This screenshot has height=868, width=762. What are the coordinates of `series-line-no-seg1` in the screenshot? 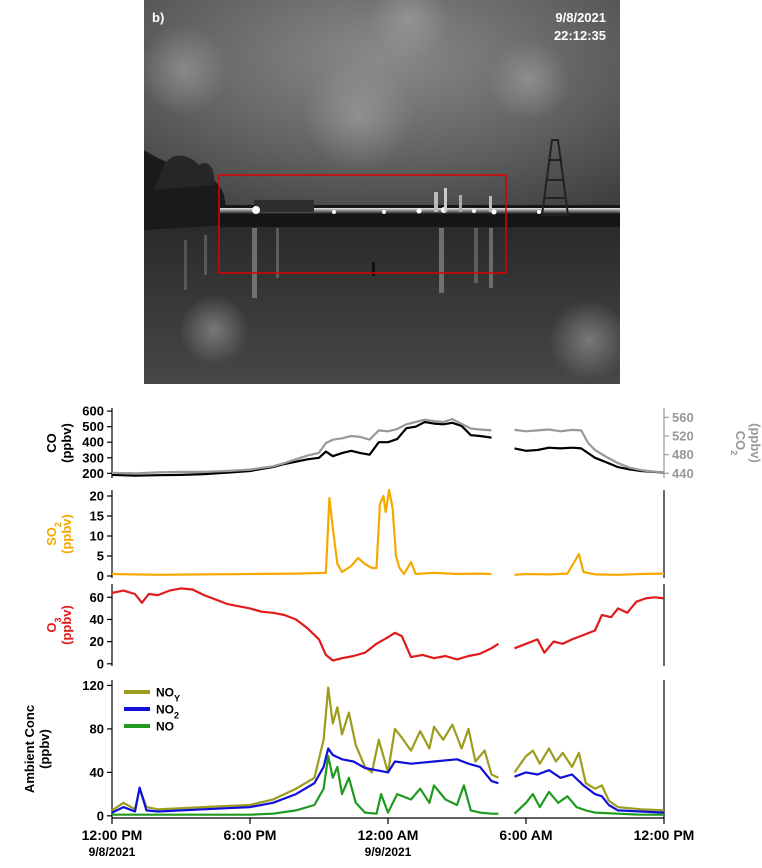 It's located at (588, 803).